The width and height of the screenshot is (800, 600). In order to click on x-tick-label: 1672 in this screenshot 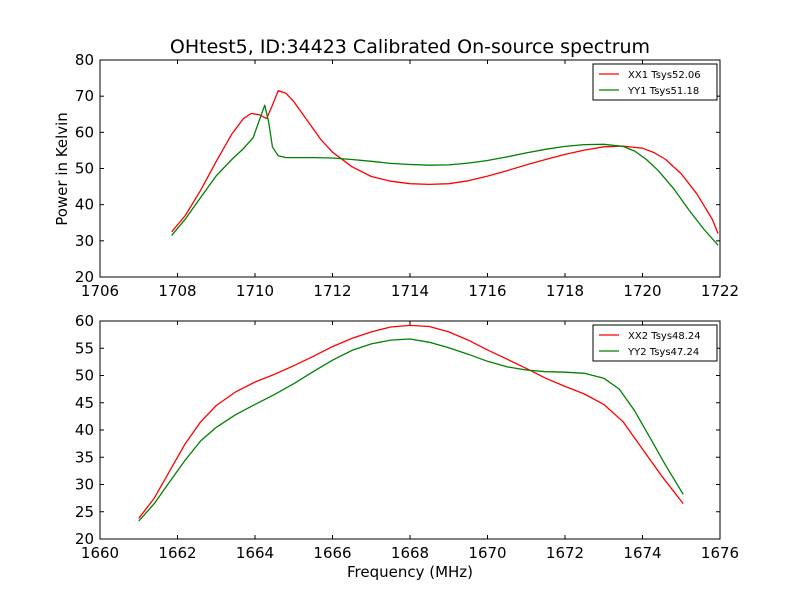, I will do `click(565, 553)`.